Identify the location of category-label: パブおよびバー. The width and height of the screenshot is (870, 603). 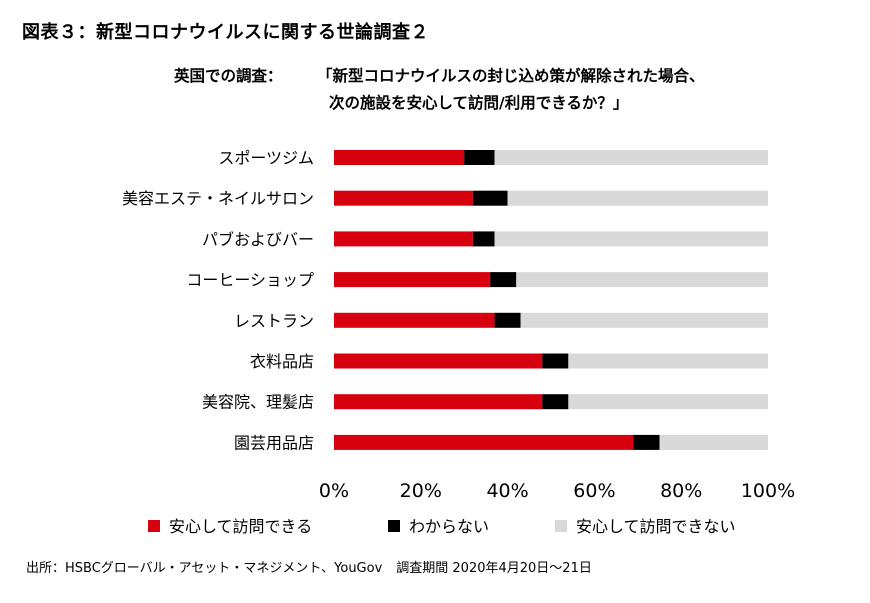
(258, 239).